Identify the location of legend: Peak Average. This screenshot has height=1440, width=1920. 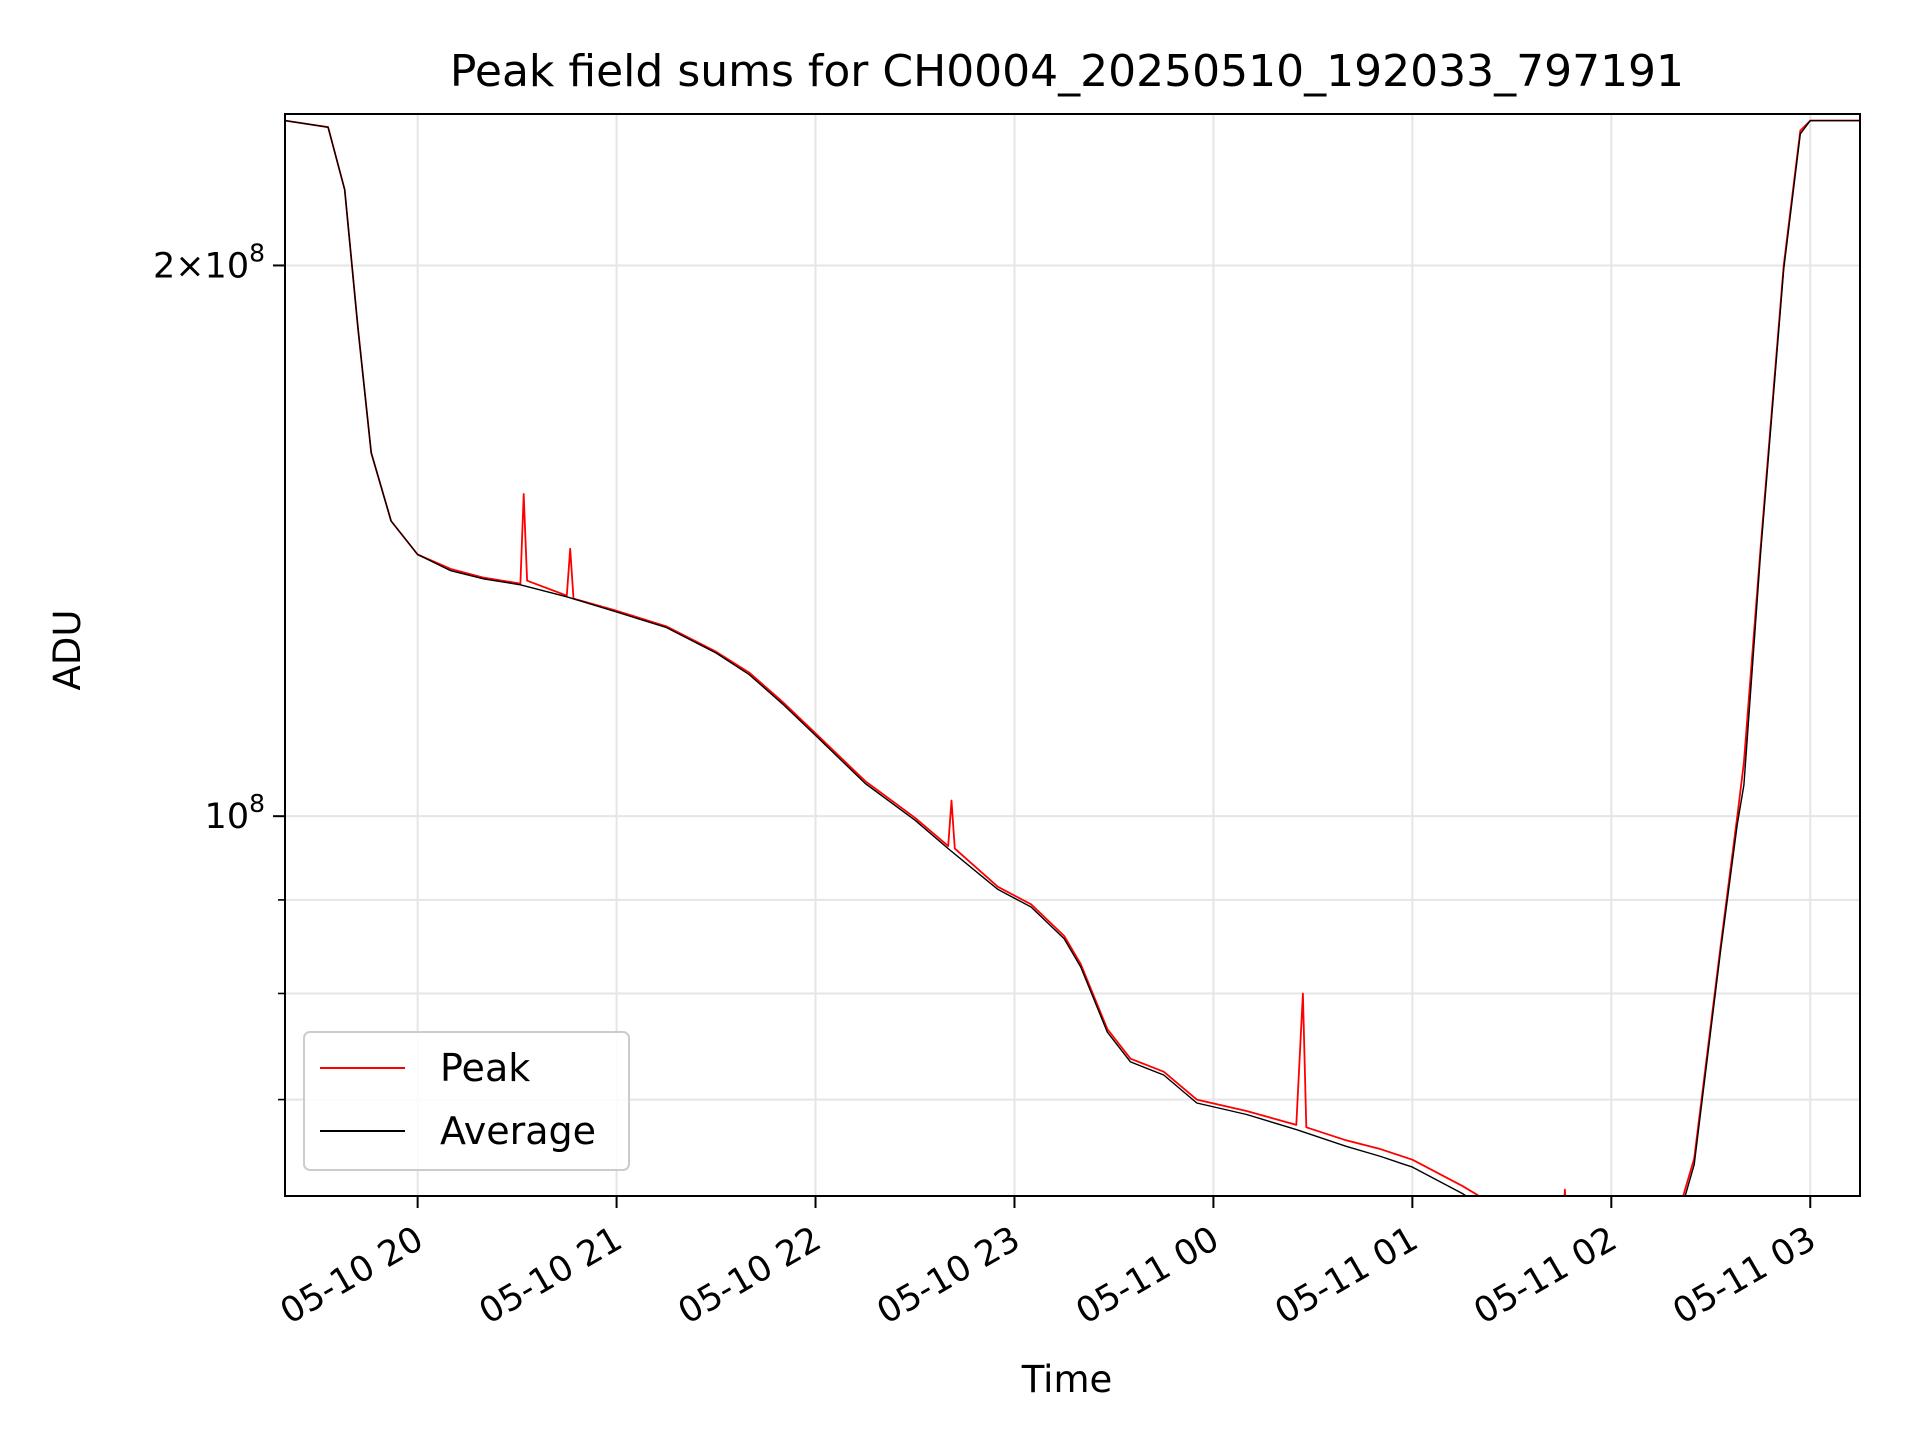
(466, 1101).